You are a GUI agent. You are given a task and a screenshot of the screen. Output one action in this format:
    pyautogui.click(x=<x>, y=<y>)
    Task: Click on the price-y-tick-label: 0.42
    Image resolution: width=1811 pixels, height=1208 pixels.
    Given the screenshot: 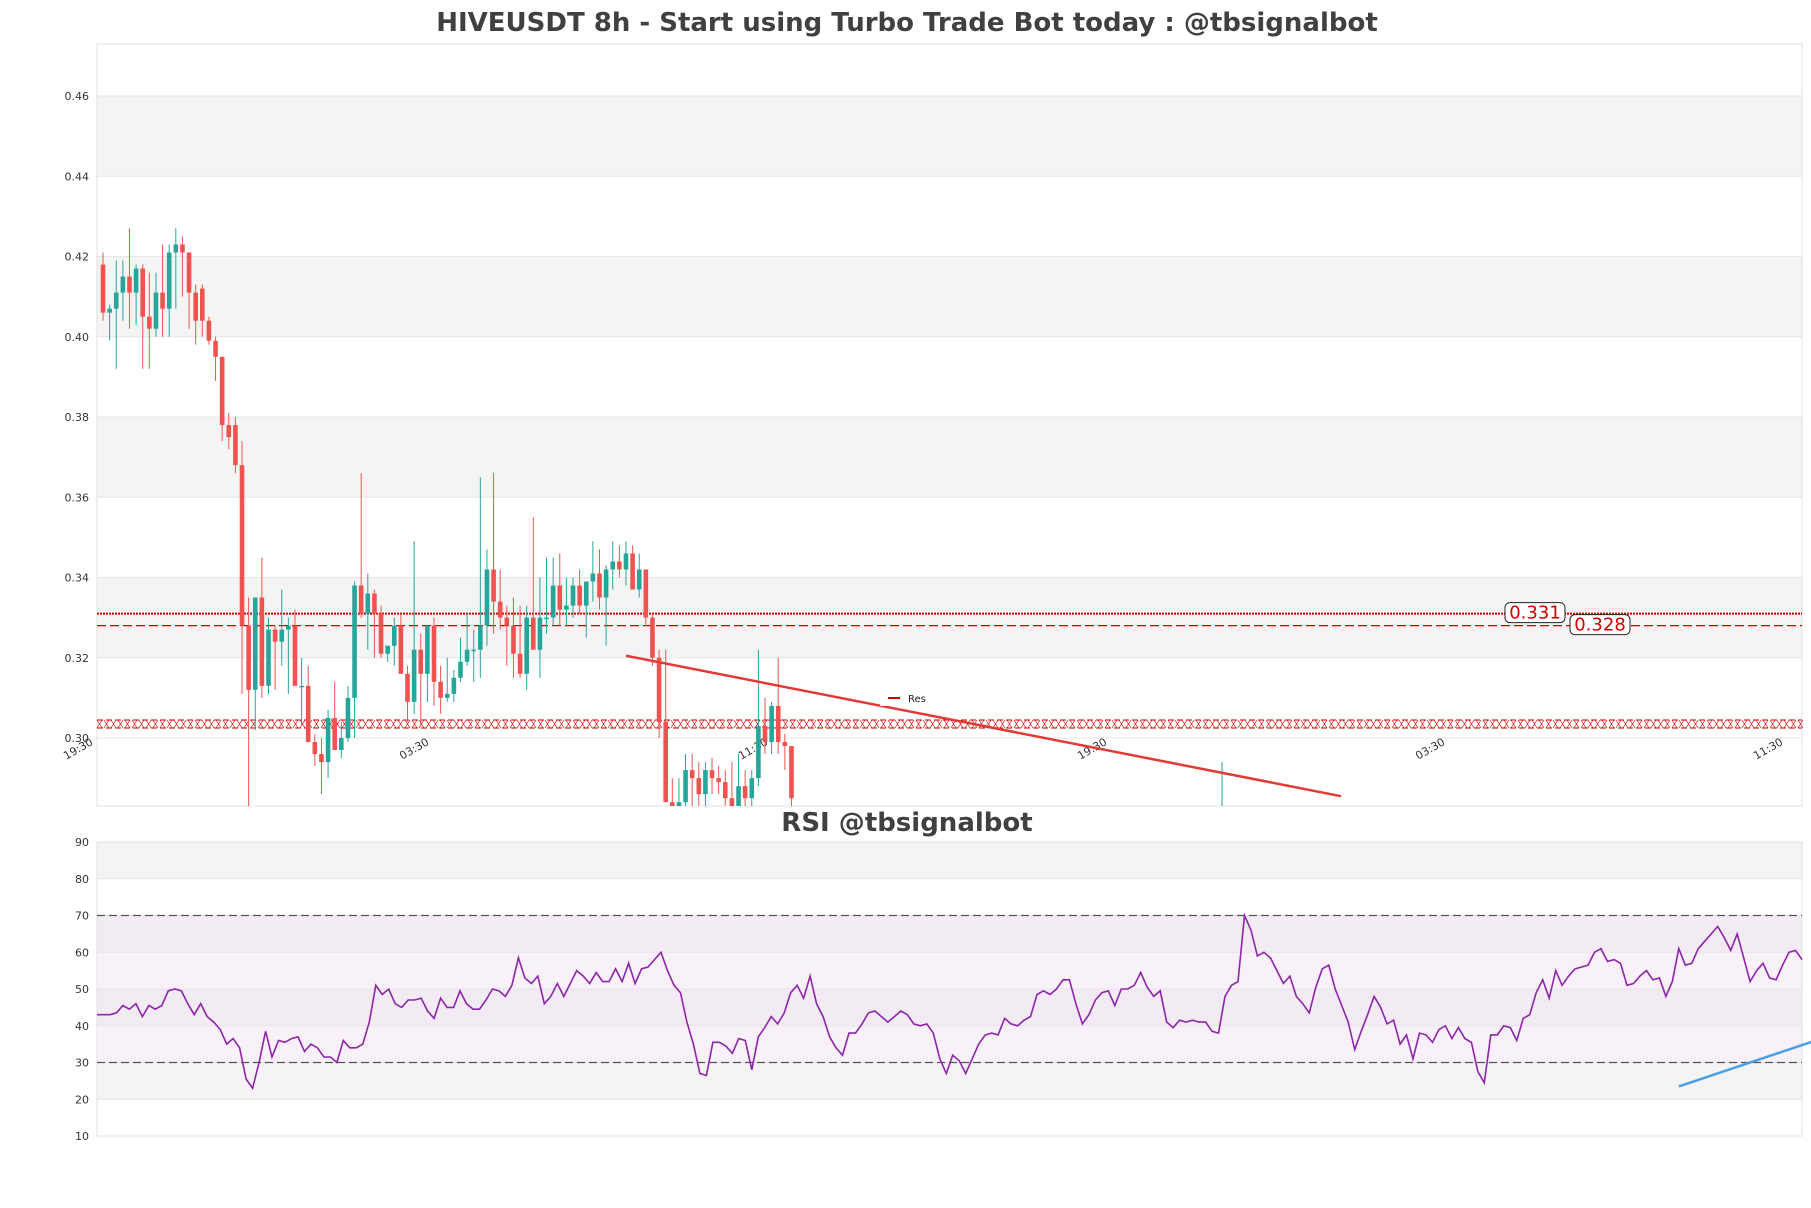 What is the action you would take?
    pyautogui.click(x=77, y=257)
    